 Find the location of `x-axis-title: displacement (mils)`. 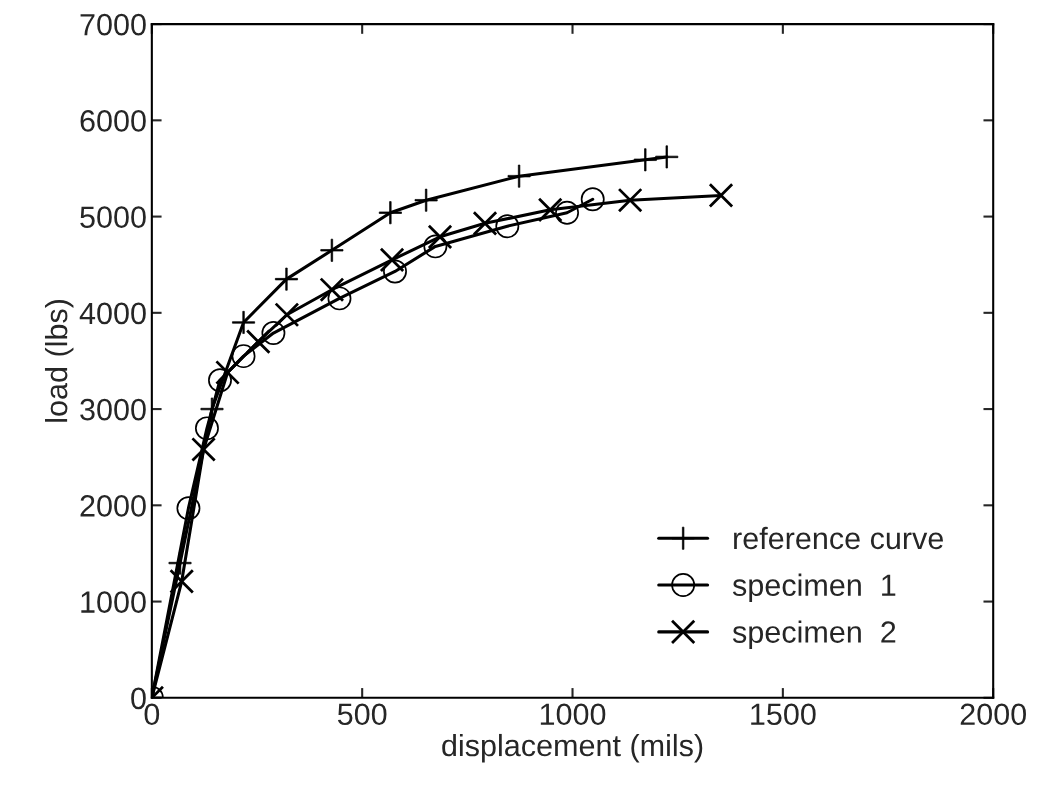

x-axis-title: displacement (mils) is located at coordinates (572, 748).